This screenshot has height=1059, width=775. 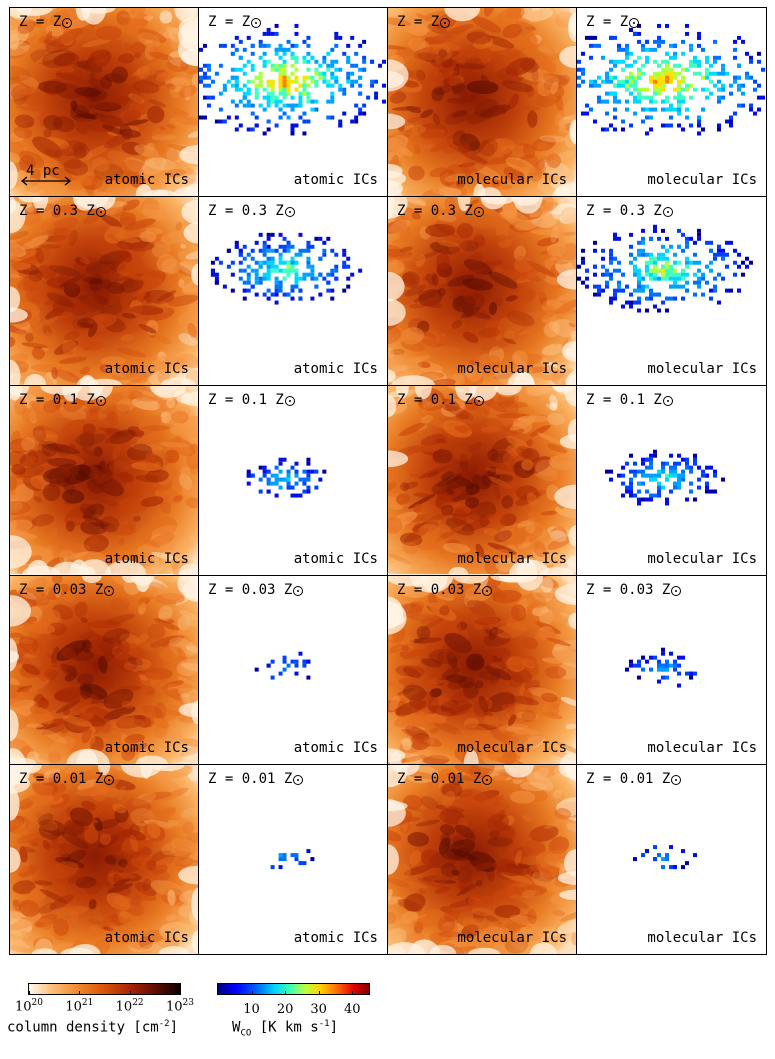 What do you see at coordinates (104, 480) in the screenshot?
I see `column-density-map` at bounding box center [104, 480].